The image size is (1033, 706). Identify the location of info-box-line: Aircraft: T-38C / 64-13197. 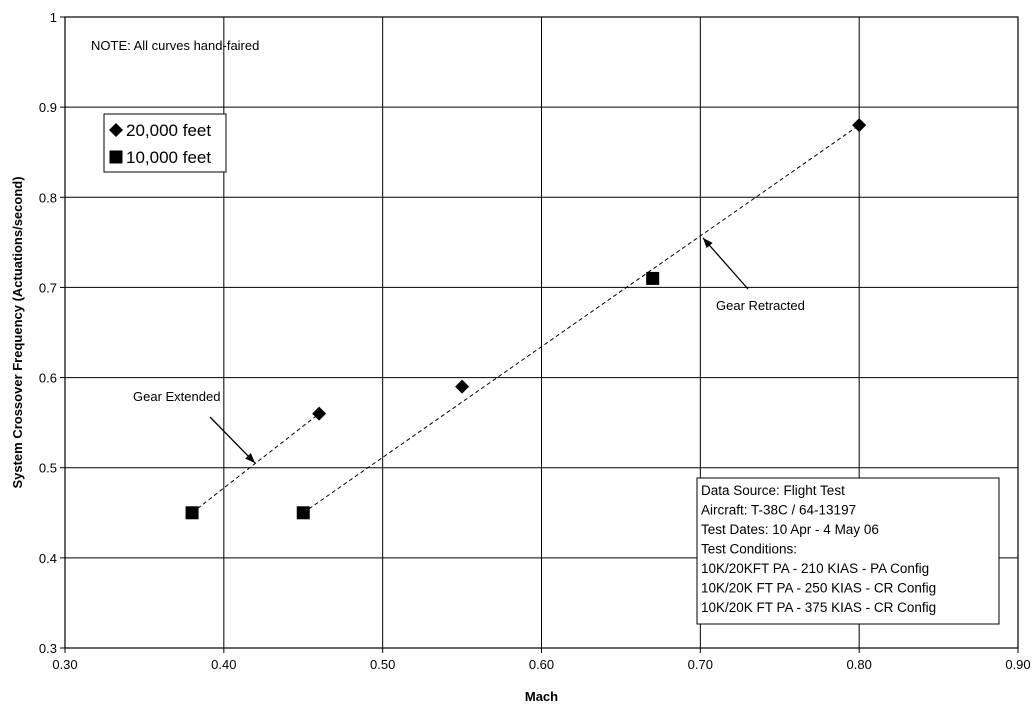
(778, 510).